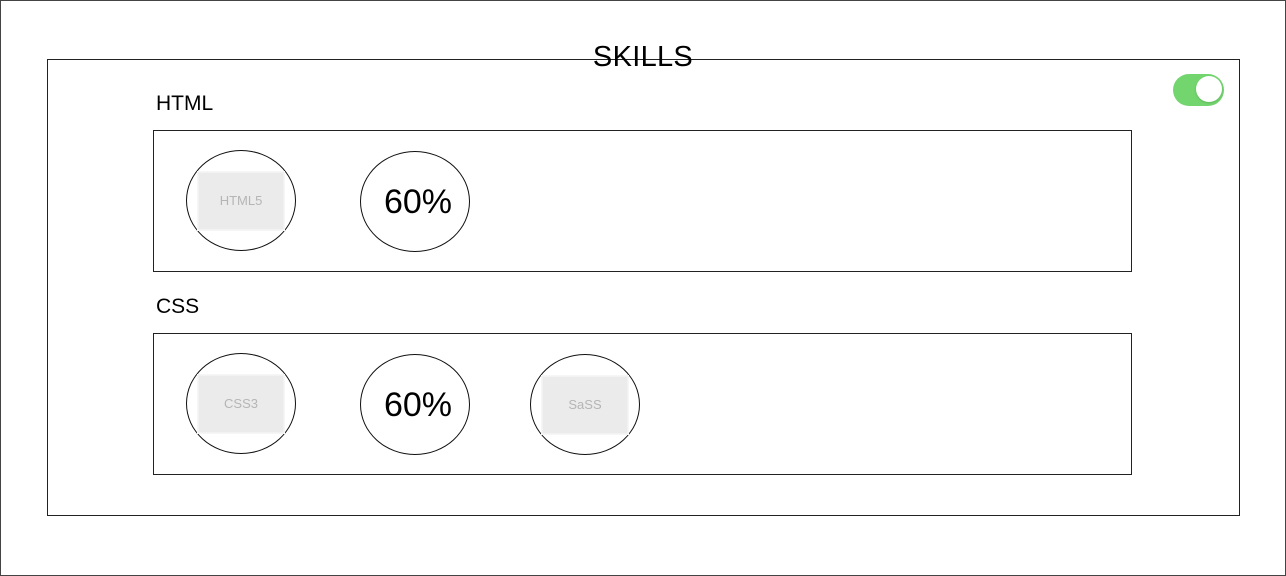 The height and width of the screenshot is (576, 1286). I want to click on skill-badge-html5: HTML5, so click(241, 200).